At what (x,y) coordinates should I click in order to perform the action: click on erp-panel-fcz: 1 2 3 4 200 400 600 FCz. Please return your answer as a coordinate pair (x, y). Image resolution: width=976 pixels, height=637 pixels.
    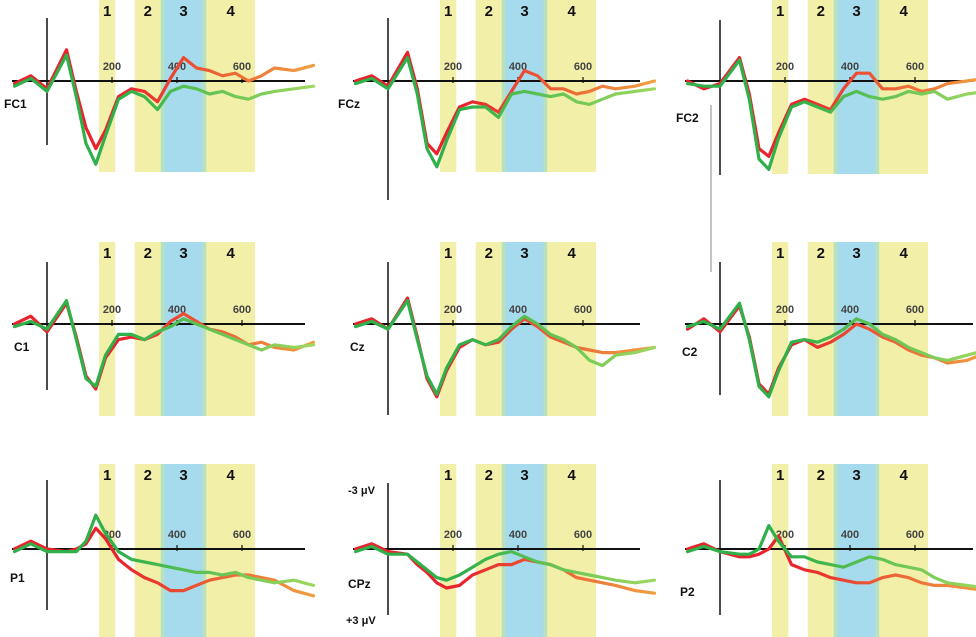
    Looking at the image, I should click on (497, 100).